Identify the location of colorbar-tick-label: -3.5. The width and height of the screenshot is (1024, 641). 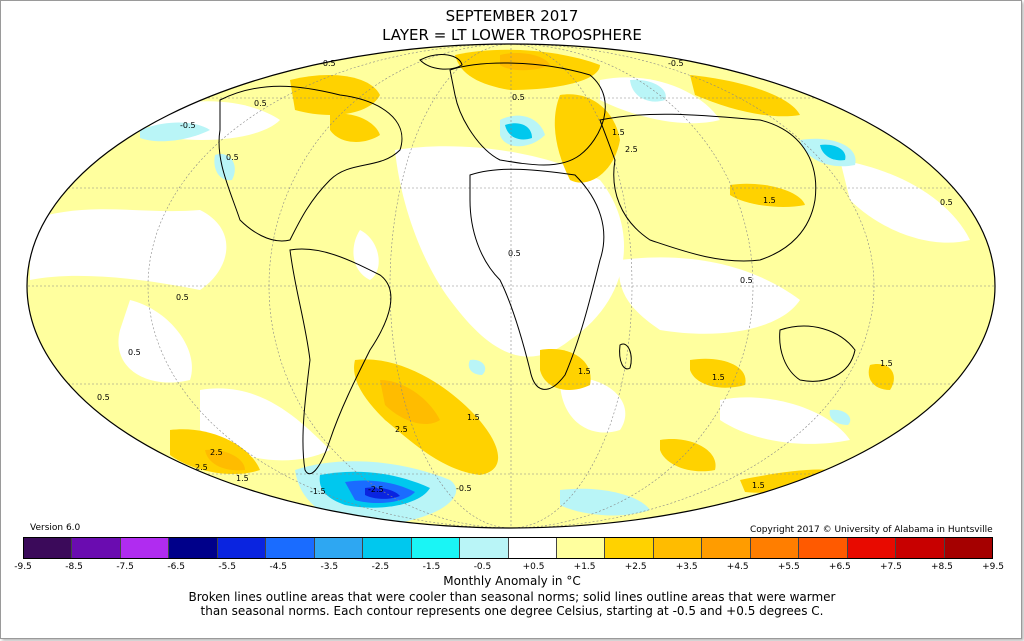
(329, 567).